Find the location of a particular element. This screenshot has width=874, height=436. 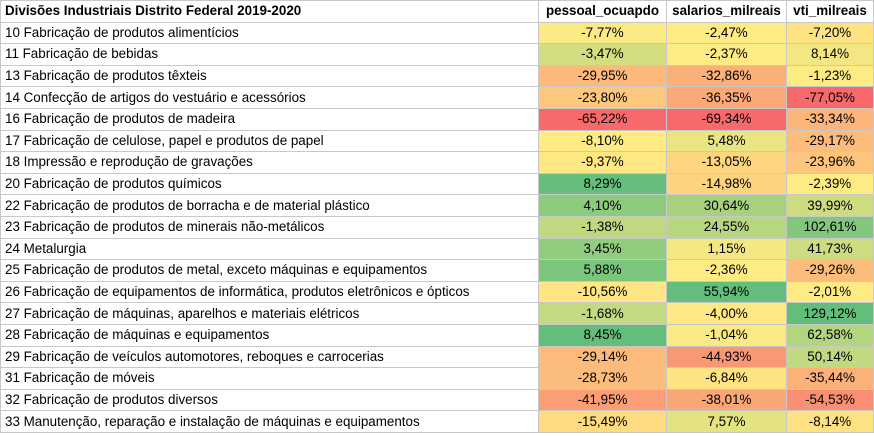

cell-vti: -77,05% is located at coordinates (830, 97).